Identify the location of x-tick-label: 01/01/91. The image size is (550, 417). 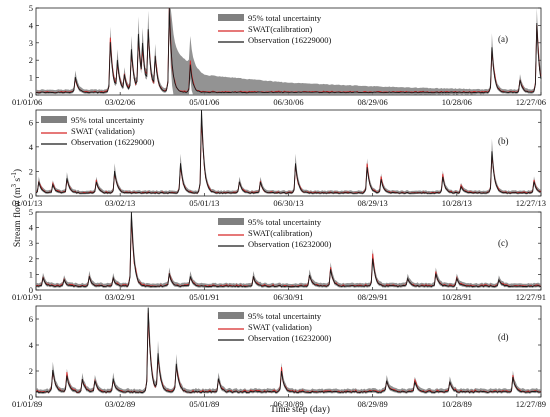
(27, 297).